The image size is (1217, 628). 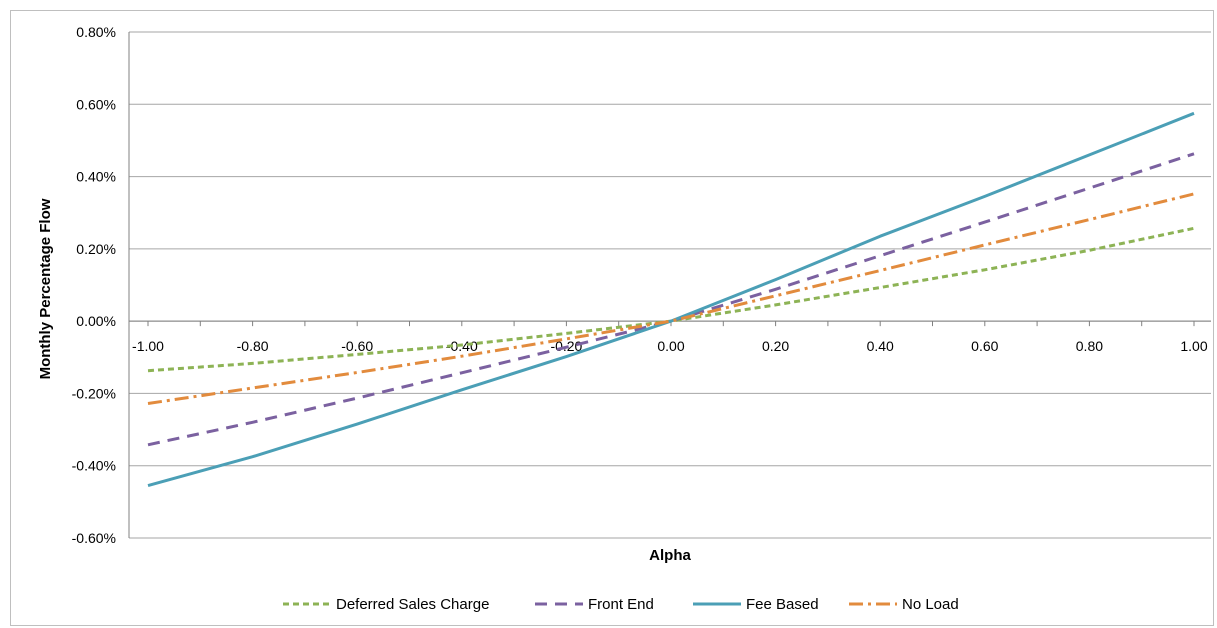 What do you see at coordinates (96, 32) in the screenshot?
I see `y-tick-label: 0.80%` at bounding box center [96, 32].